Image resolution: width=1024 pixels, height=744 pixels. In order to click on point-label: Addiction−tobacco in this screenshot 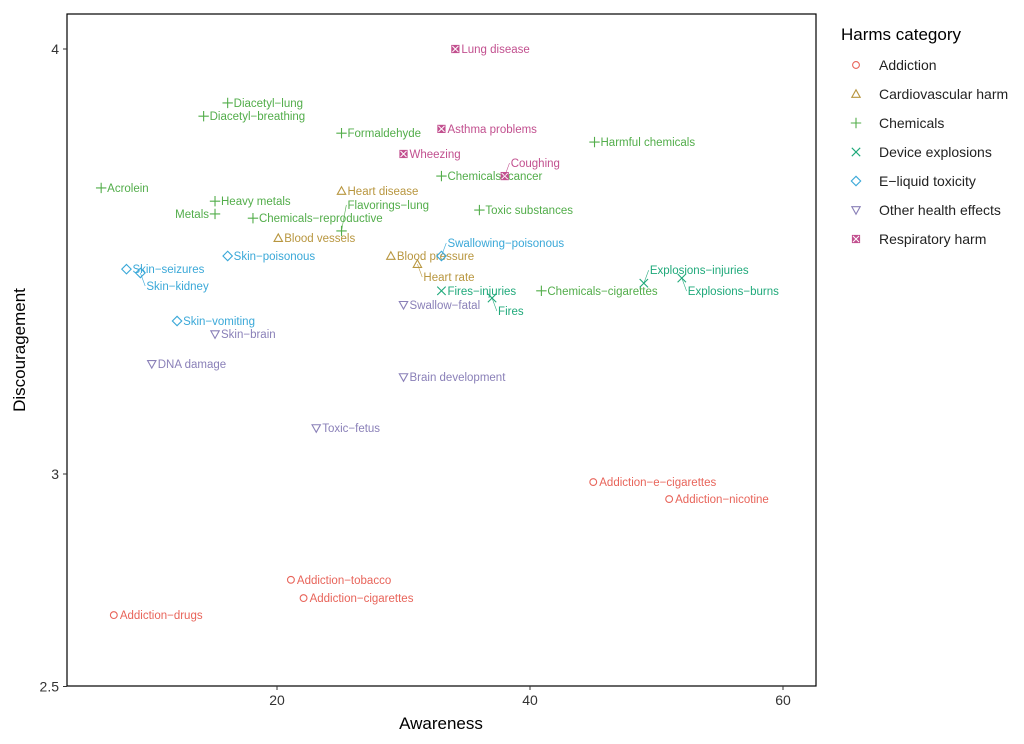, I will do `click(344, 581)`.